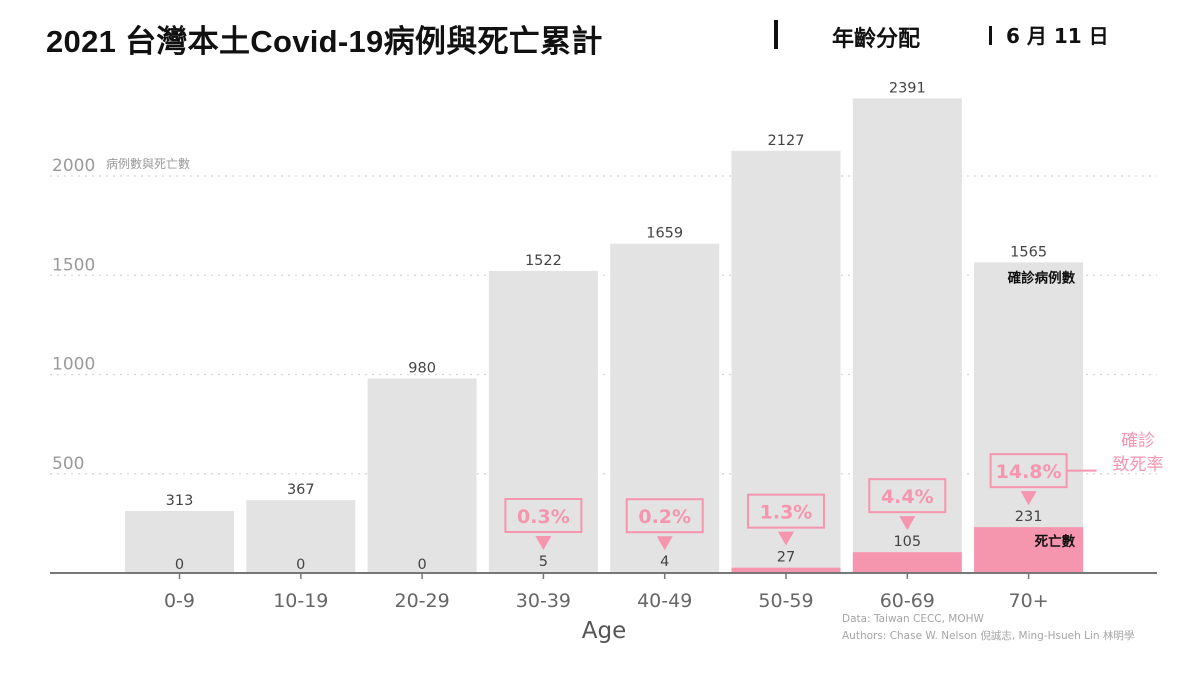  Describe the element at coordinates (1028, 252) in the screenshot. I see `case-value-label: 1565` at that location.